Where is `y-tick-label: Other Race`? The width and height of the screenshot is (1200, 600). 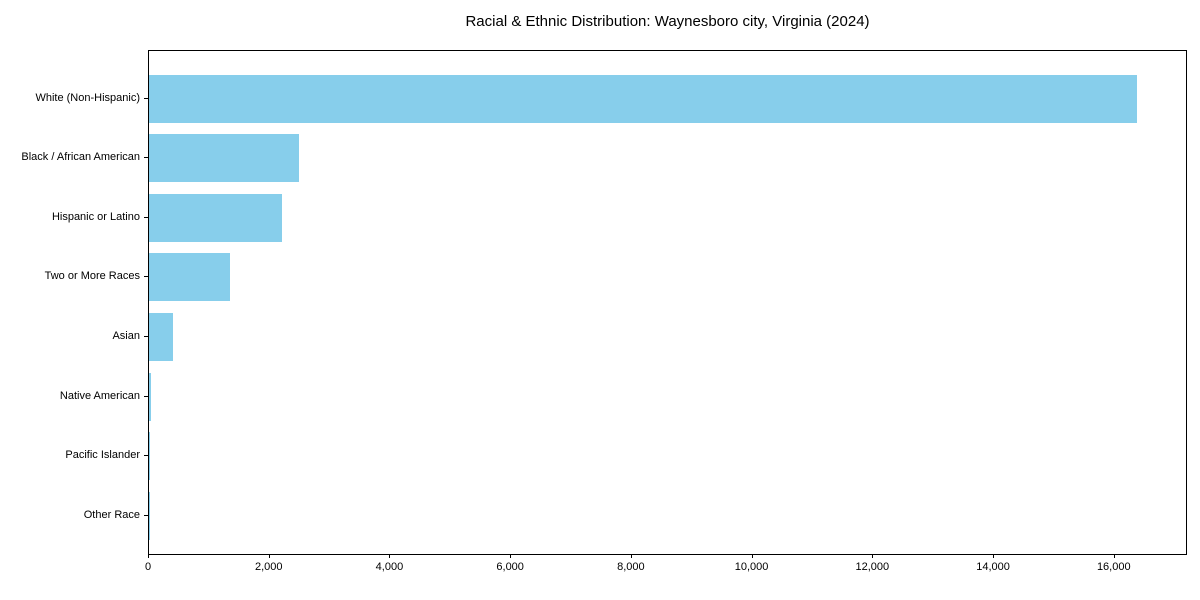
y-tick-label: Other Race is located at coordinates (111, 514).